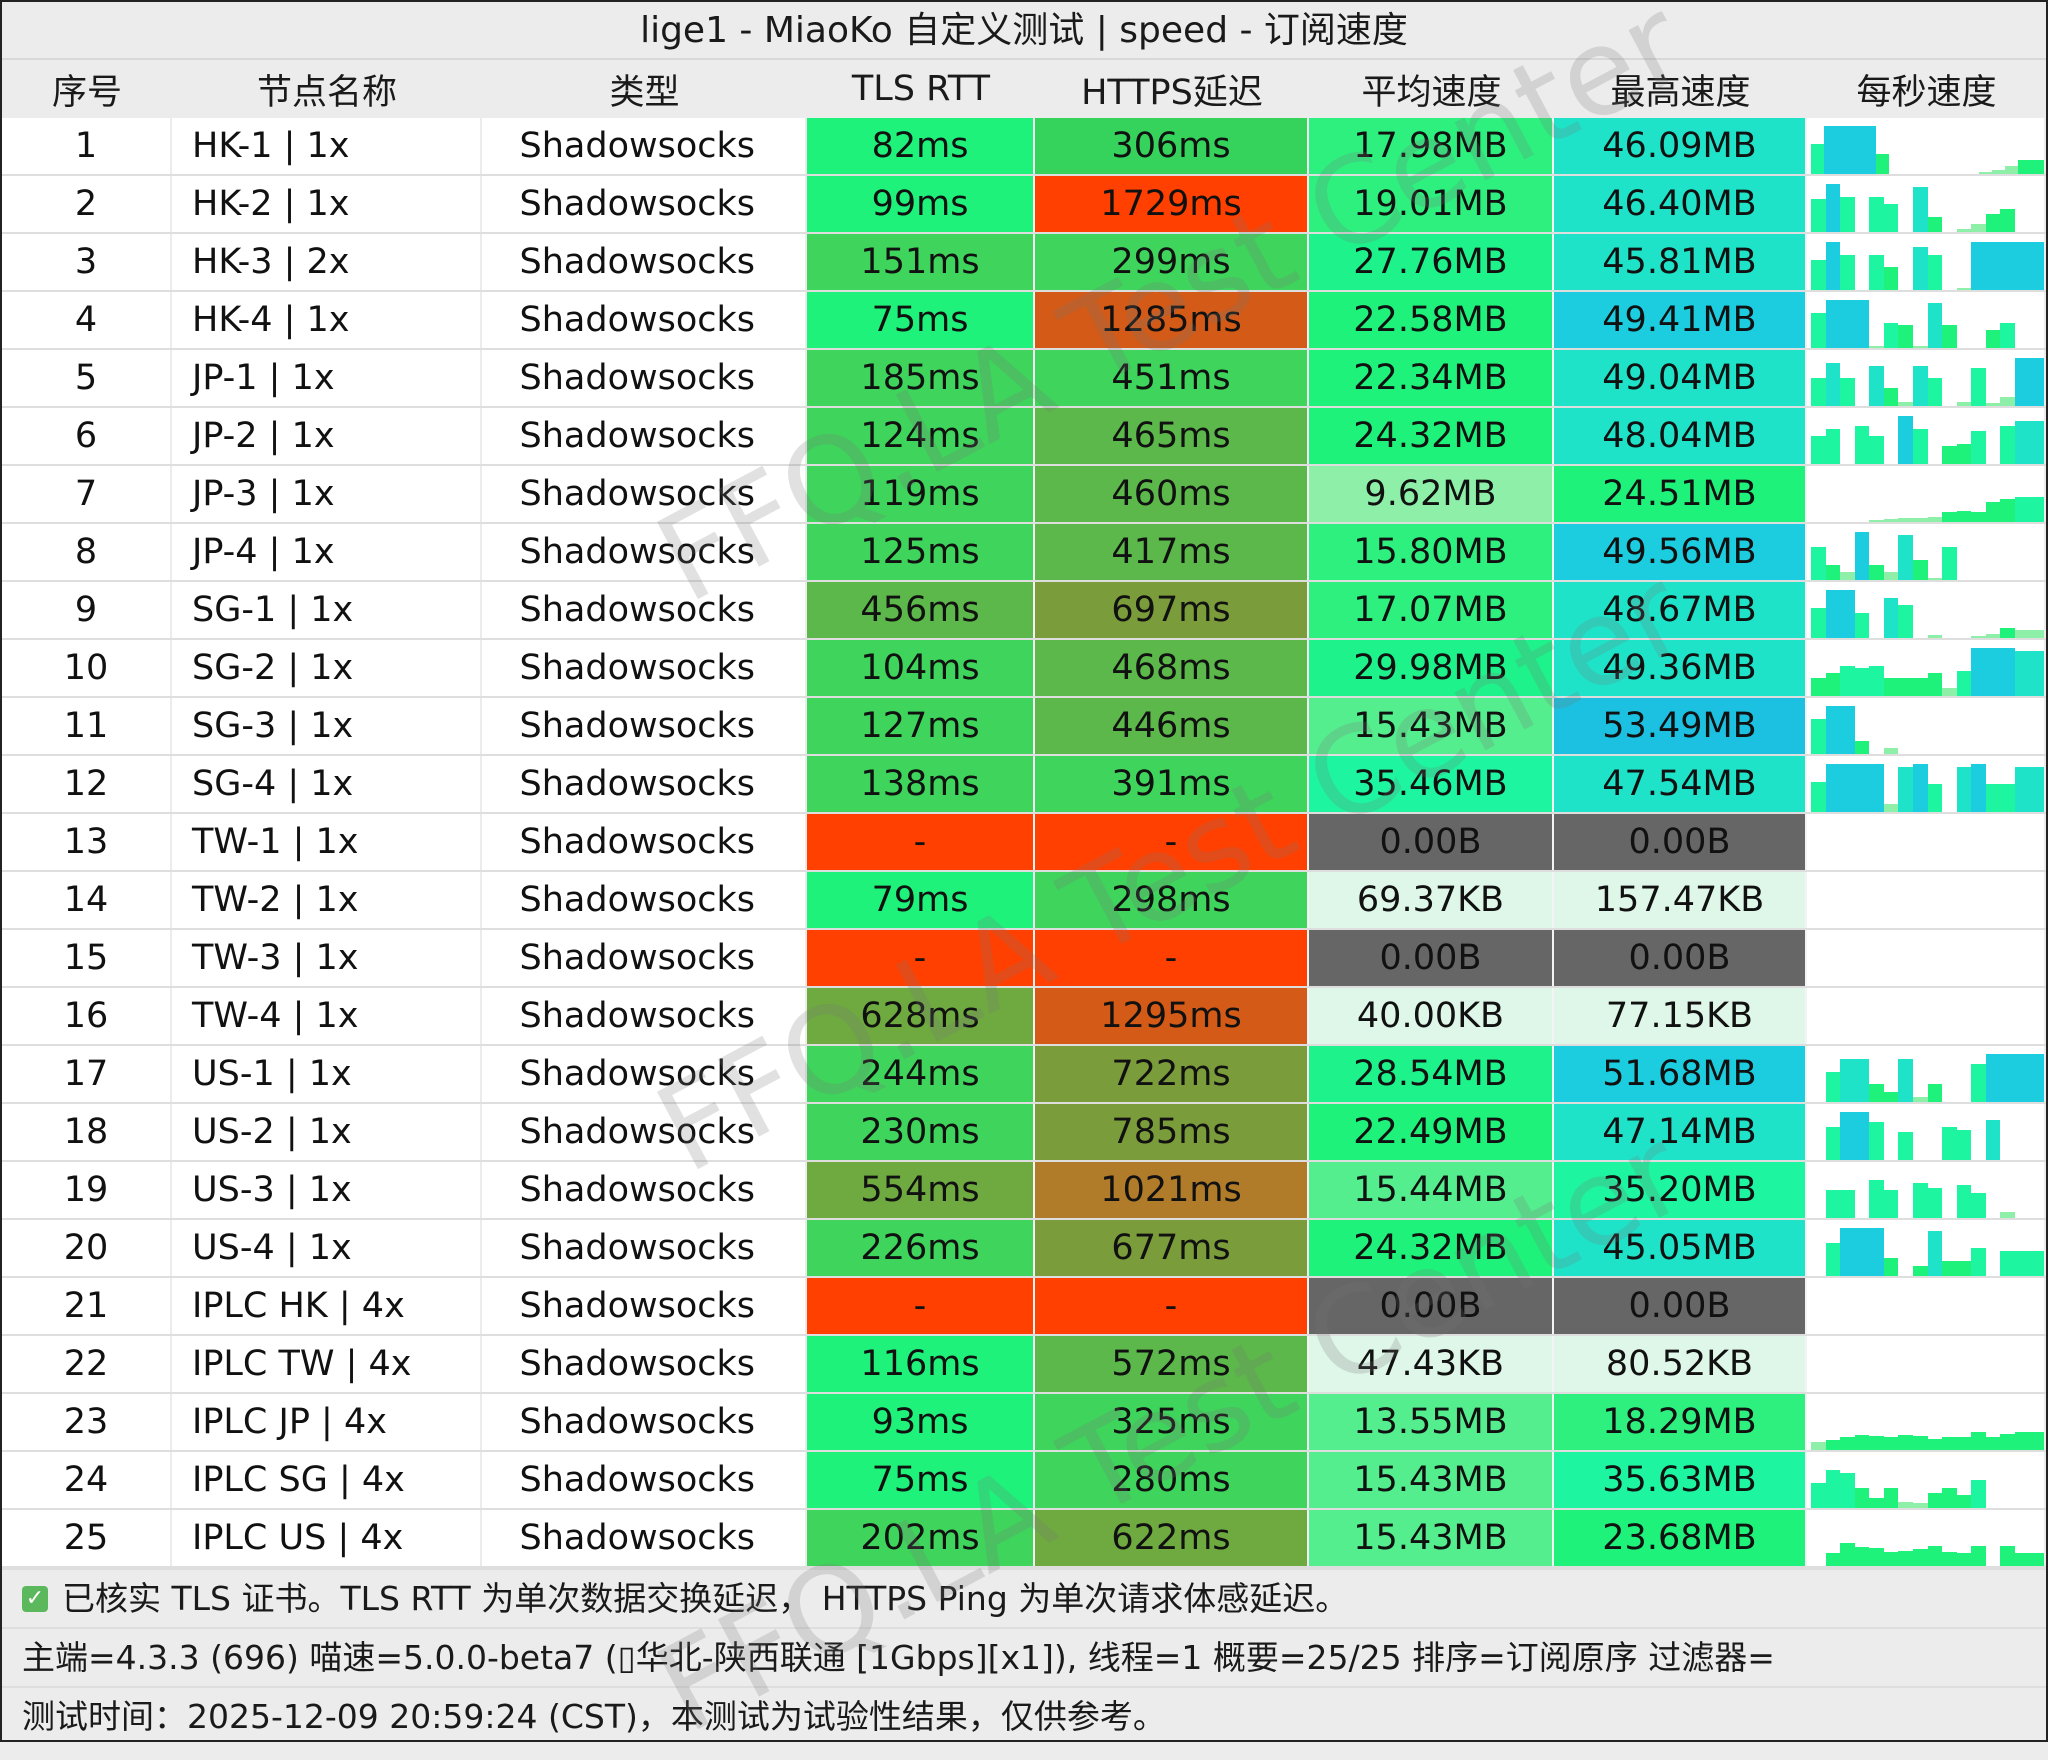 The image size is (2048, 1760). What do you see at coordinates (1024, 959) in the screenshot?
I see `table-row: 15 TW-3 | 1x Shadowsocks - -0.00B 0.00B` at bounding box center [1024, 959].